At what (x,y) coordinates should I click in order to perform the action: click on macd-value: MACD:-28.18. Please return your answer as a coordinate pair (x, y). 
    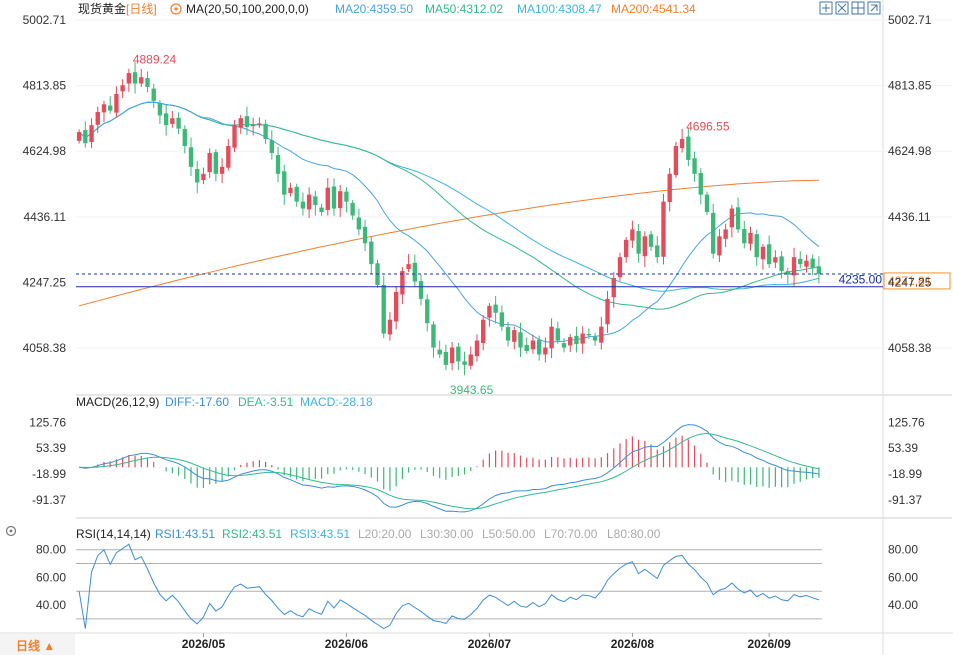
    Looking at the image, I should click on (336, 402).